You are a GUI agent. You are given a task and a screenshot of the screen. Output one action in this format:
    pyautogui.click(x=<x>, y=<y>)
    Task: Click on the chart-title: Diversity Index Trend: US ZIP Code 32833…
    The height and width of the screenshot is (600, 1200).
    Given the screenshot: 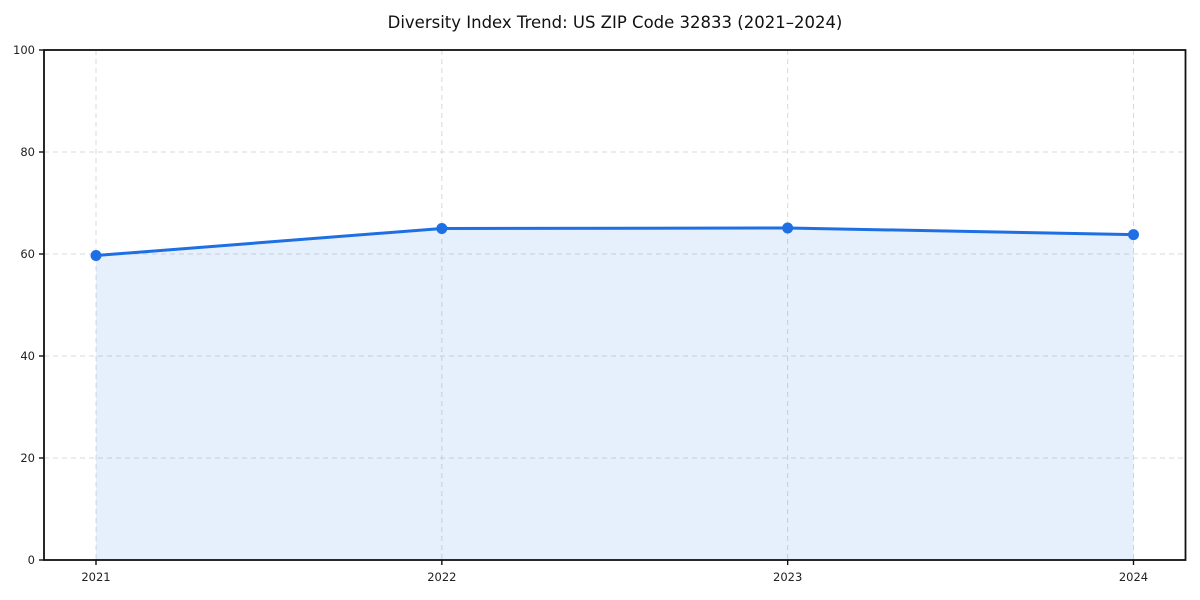 What is the action you would take?
    pyautogui.click(x=615, y=22)
    